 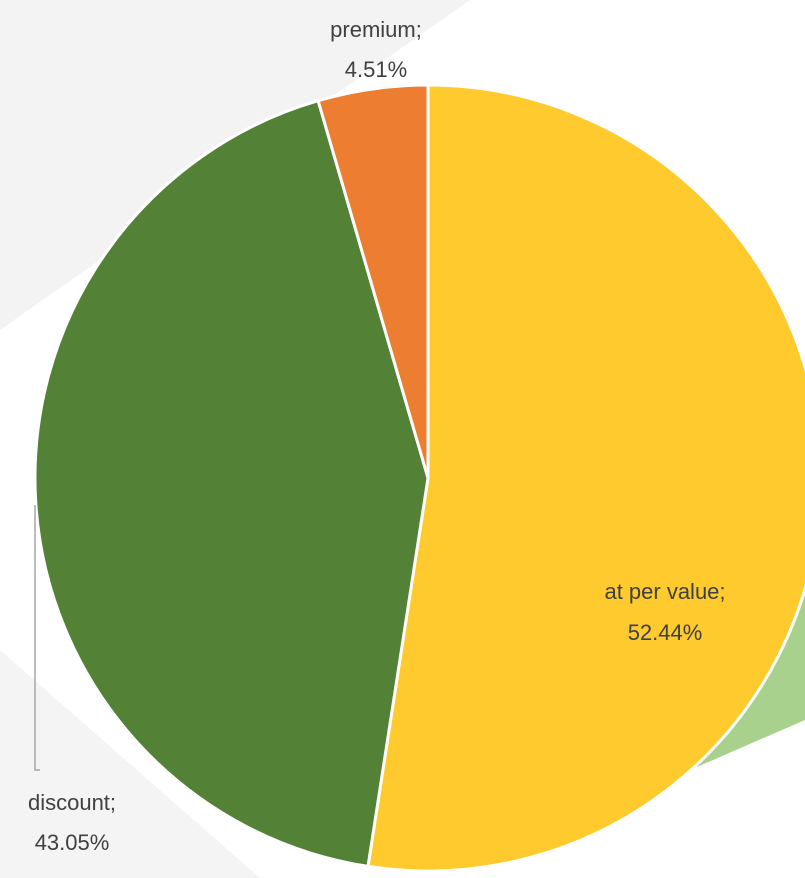 I want to click on label-premium-percent: 4.51%, so click(x=376, y=69).